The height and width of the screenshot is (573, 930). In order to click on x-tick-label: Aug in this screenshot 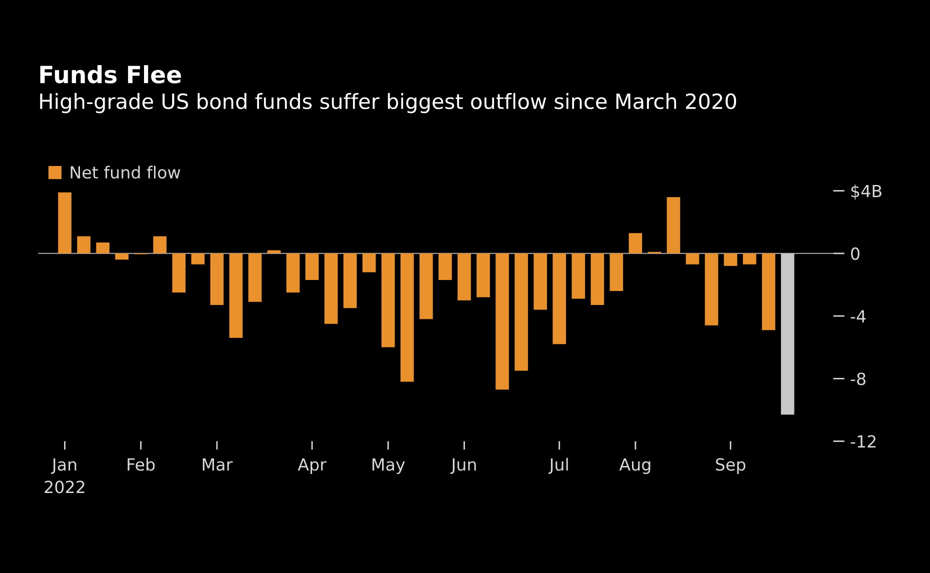, I will do `click(634, 466)`.